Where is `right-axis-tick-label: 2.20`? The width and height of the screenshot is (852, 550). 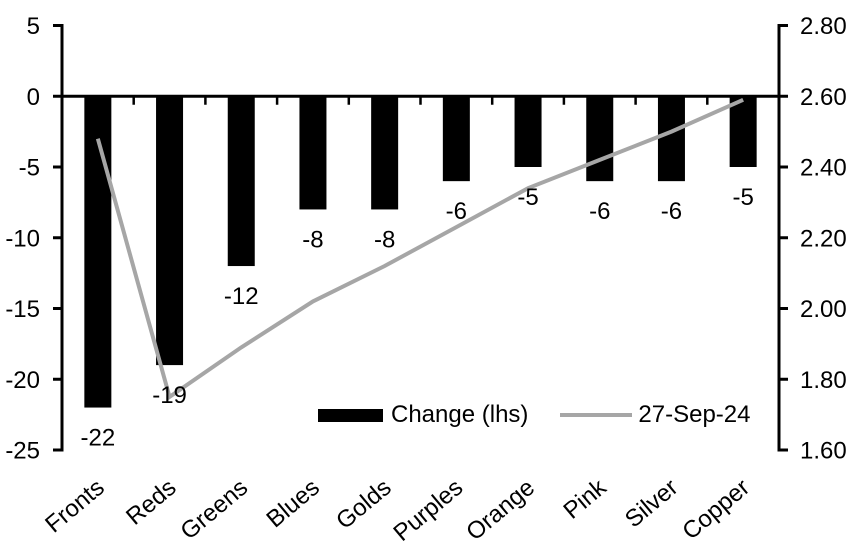
right-axis-tick-label: 2.20 is located at coordinates (823, 238).